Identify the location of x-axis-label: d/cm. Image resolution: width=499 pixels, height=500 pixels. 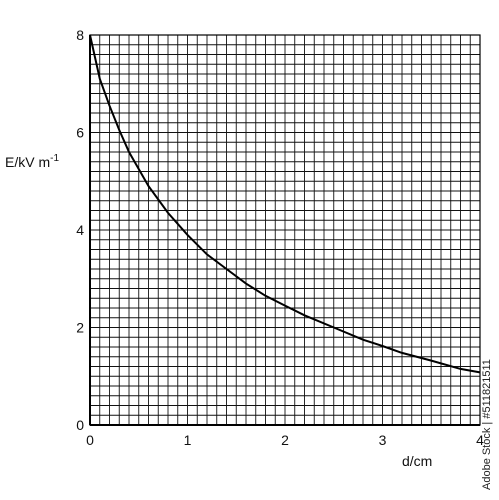
(417, 461).